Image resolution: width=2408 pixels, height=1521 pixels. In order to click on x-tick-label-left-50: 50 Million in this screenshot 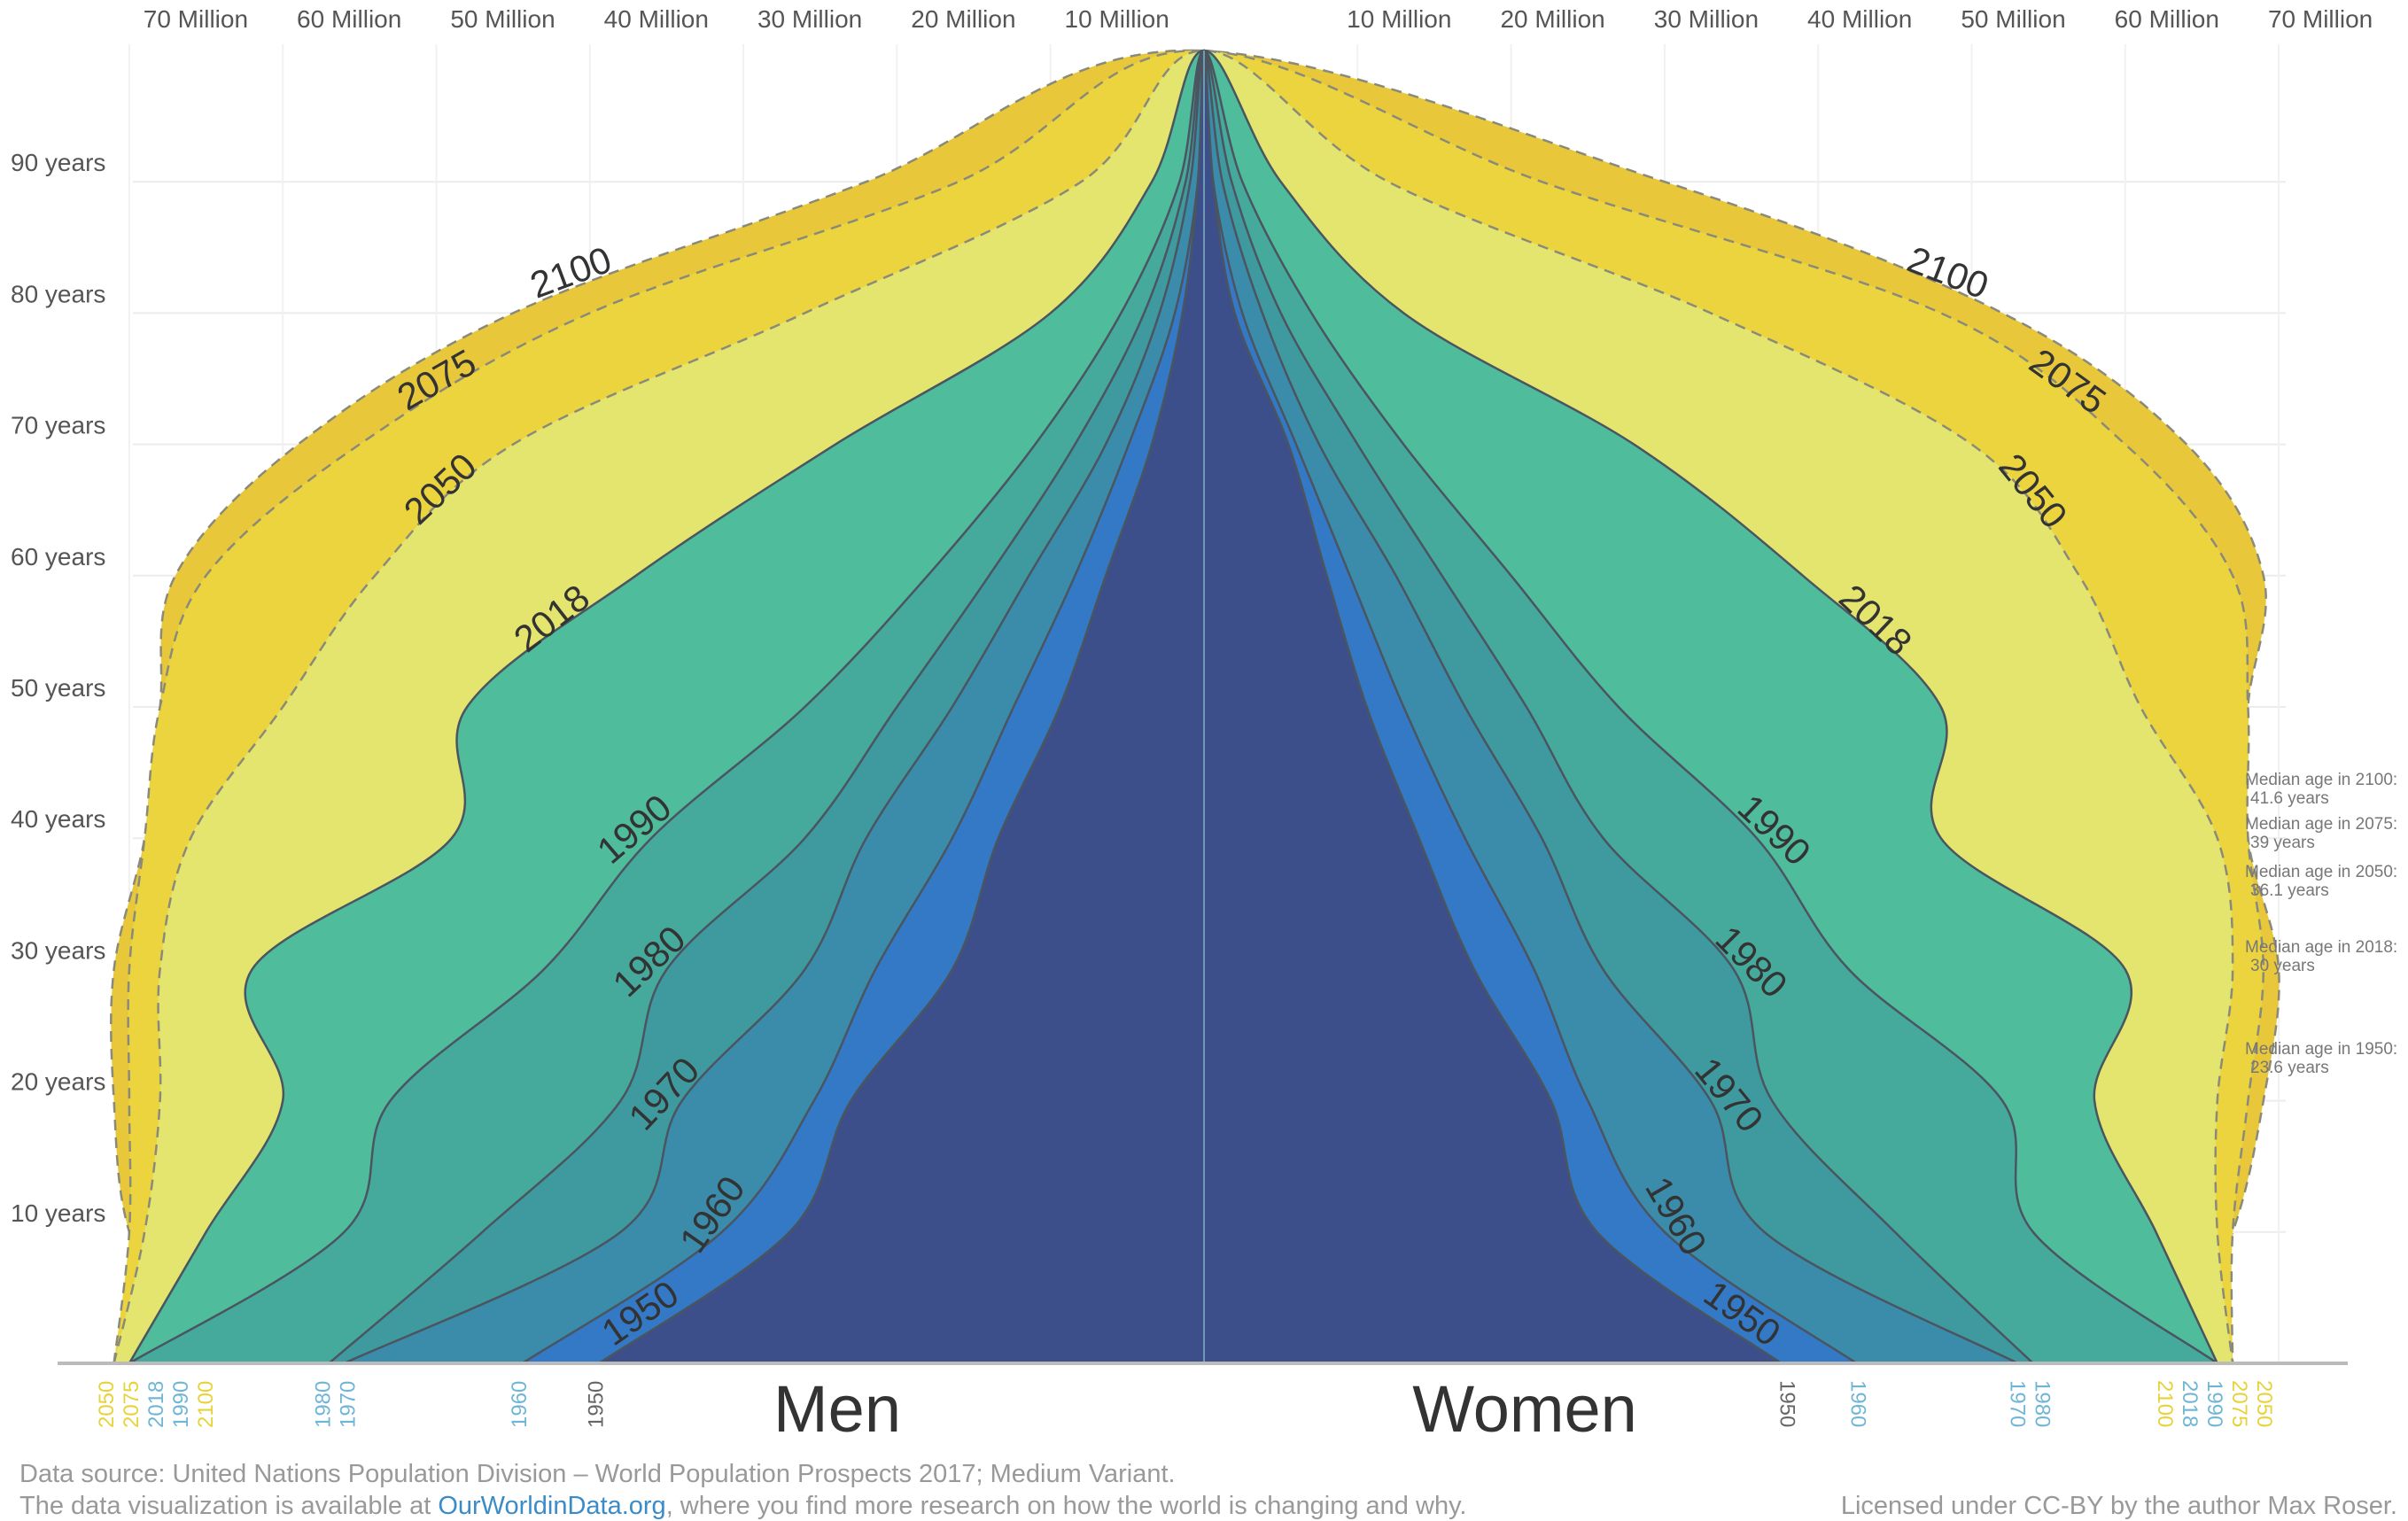, I will do `click(503, 19)`.